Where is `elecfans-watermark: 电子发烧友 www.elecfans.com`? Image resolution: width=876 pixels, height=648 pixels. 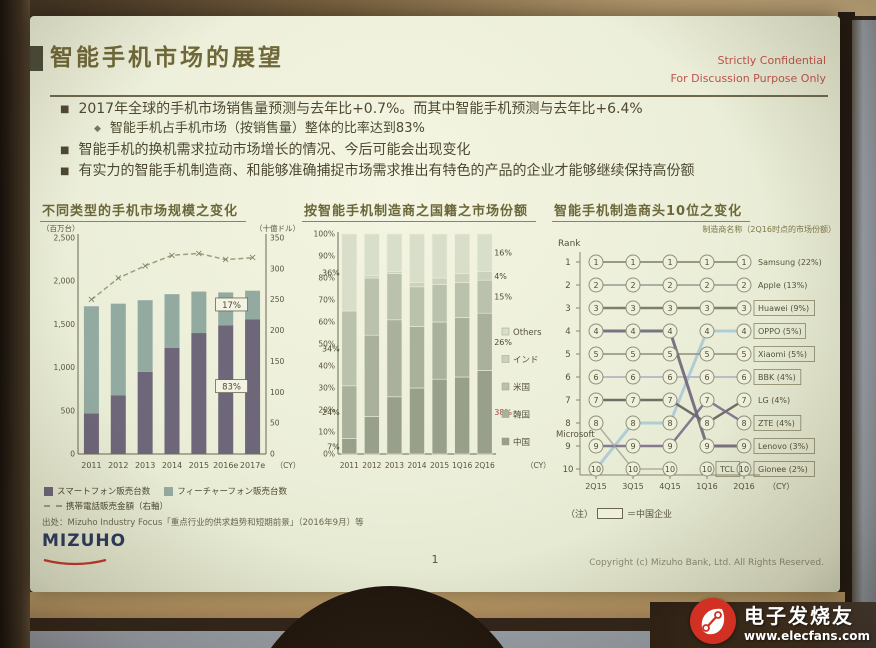 elecfans-watermark: 电子发烧友 www.elecfans.com is located at coordinates (780, 621).